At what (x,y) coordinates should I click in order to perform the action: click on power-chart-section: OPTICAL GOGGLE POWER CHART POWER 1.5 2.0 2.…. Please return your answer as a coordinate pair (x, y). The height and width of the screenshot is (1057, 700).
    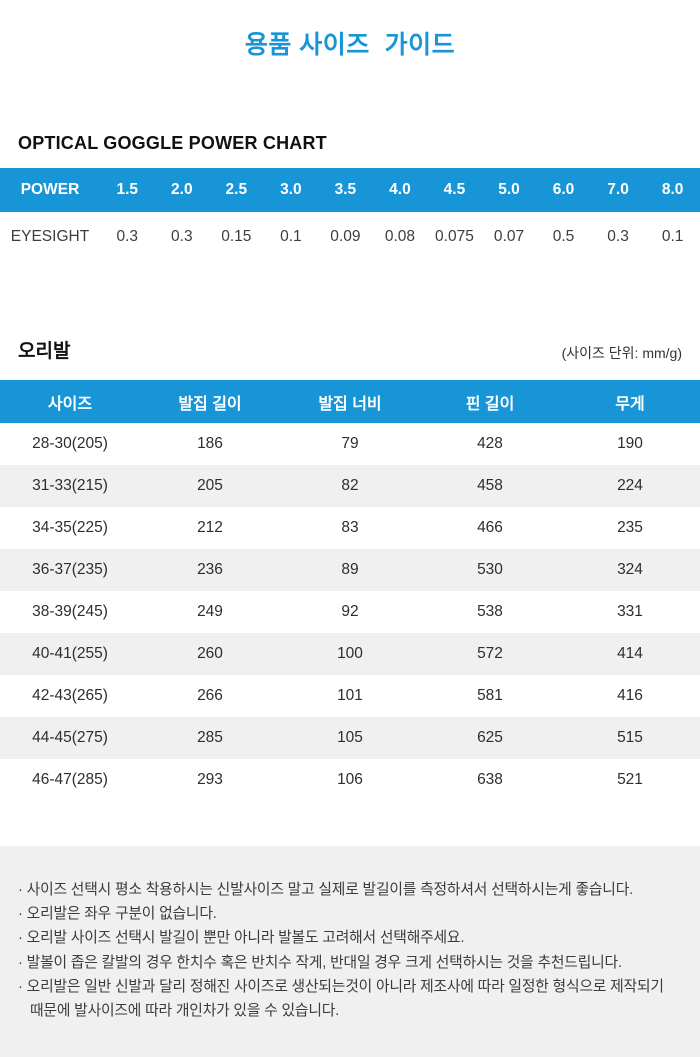
    Looking at the image, I should click on (350, 197).